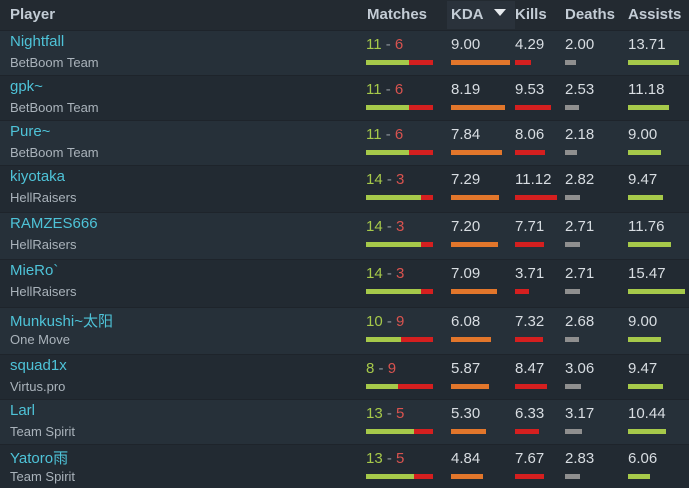  I want to click on assists-value: 15.47, so click(647, 273).